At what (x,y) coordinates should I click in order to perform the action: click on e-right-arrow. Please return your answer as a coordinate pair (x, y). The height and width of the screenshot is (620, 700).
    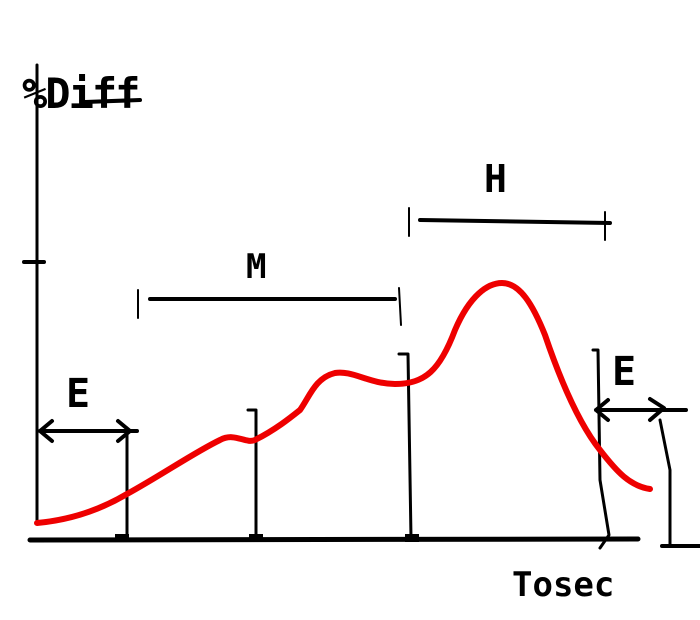
    Looking at the image, I should click on (641, 409).